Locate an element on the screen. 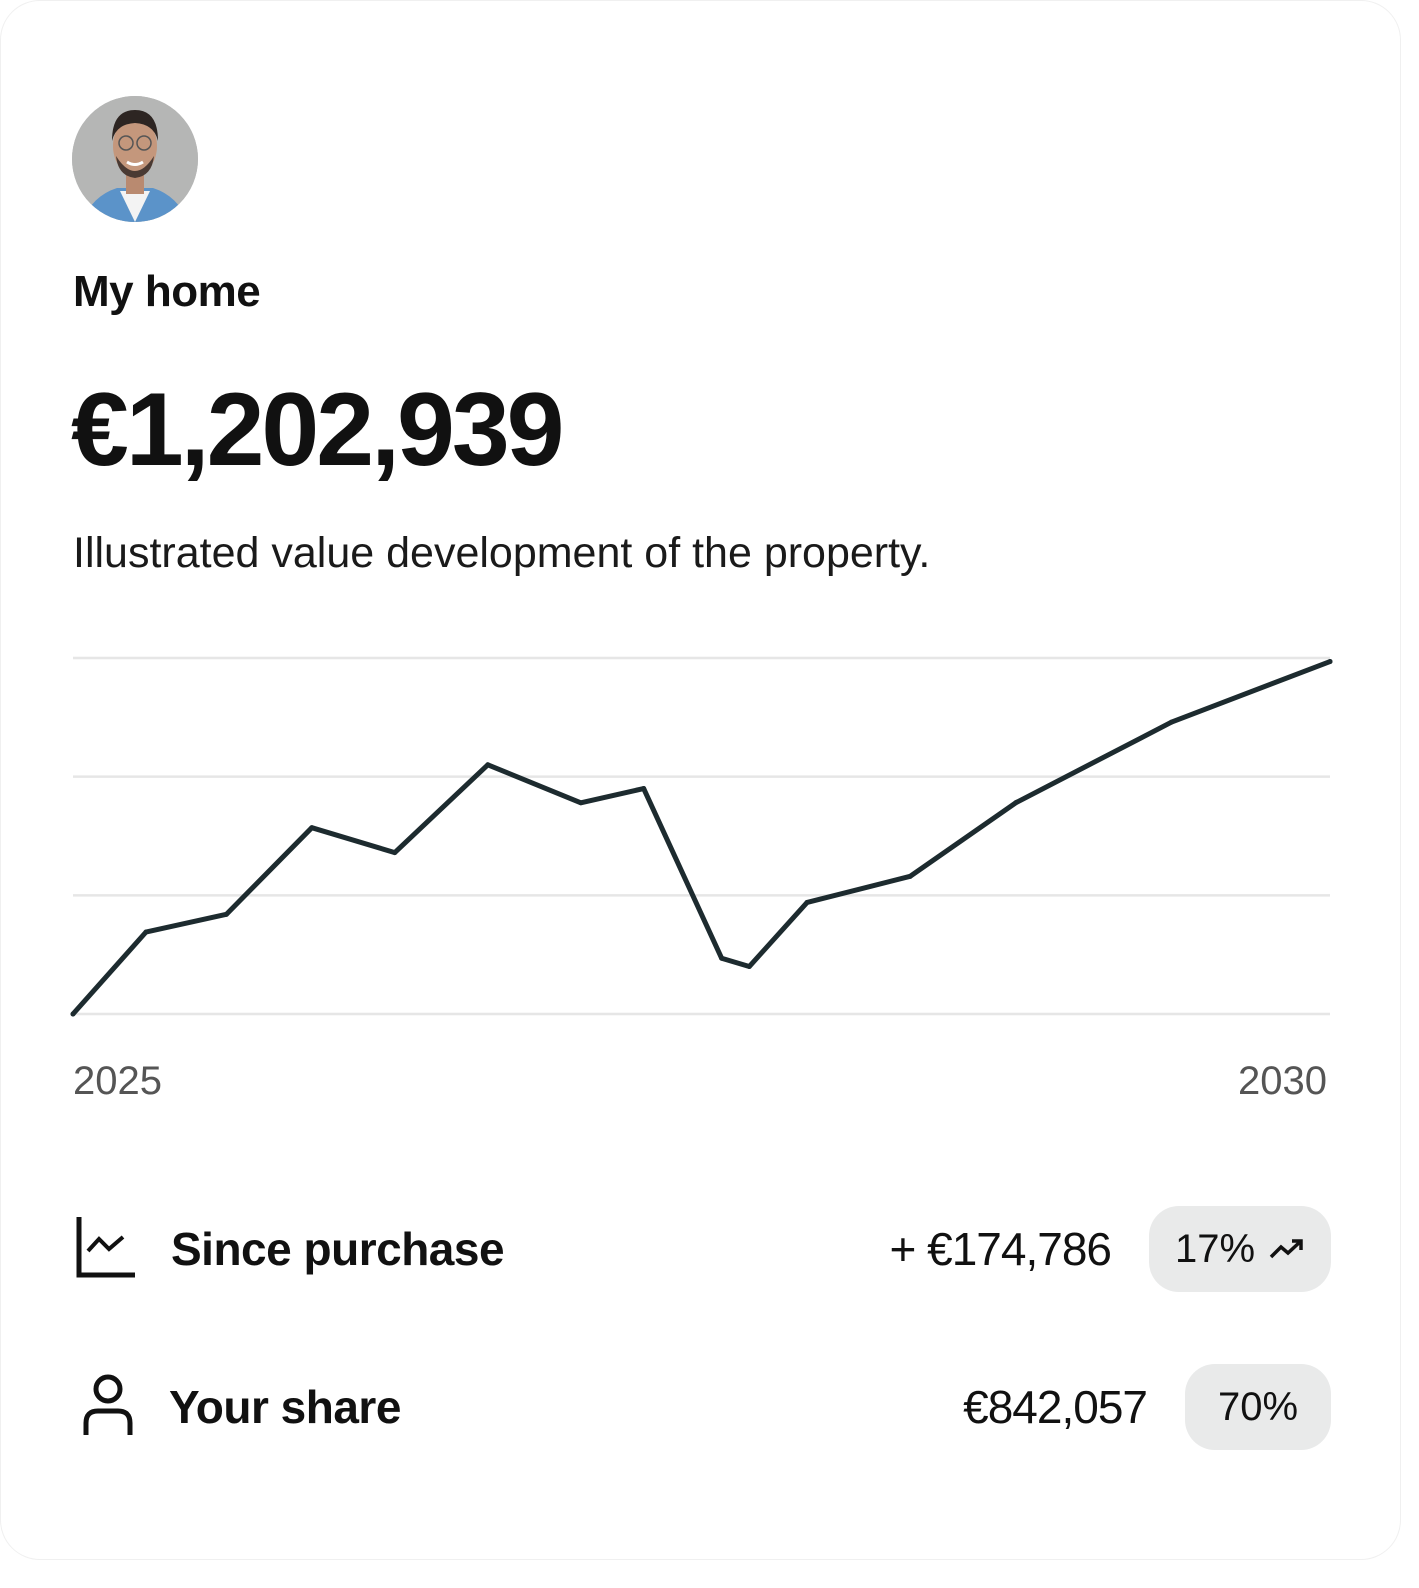  trend-up-icon is located at coordinates (1287, 1249).